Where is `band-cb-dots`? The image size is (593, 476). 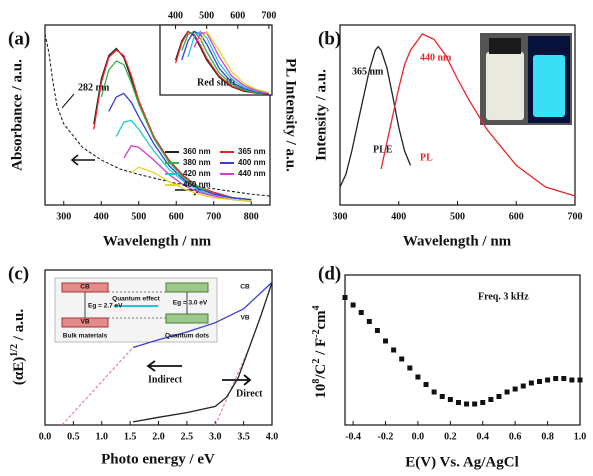 band-cb-dots is located at coordinates (187, 287).